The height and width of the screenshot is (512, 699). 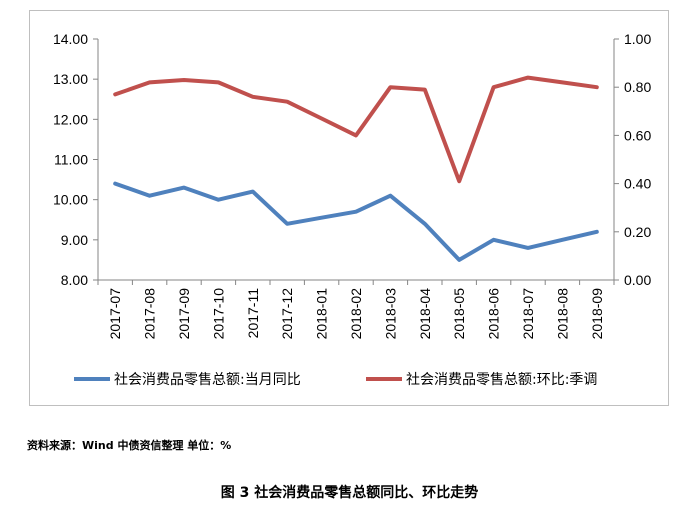 I want to click on left-tick-label: 8.00, so click(x=74, y=280).